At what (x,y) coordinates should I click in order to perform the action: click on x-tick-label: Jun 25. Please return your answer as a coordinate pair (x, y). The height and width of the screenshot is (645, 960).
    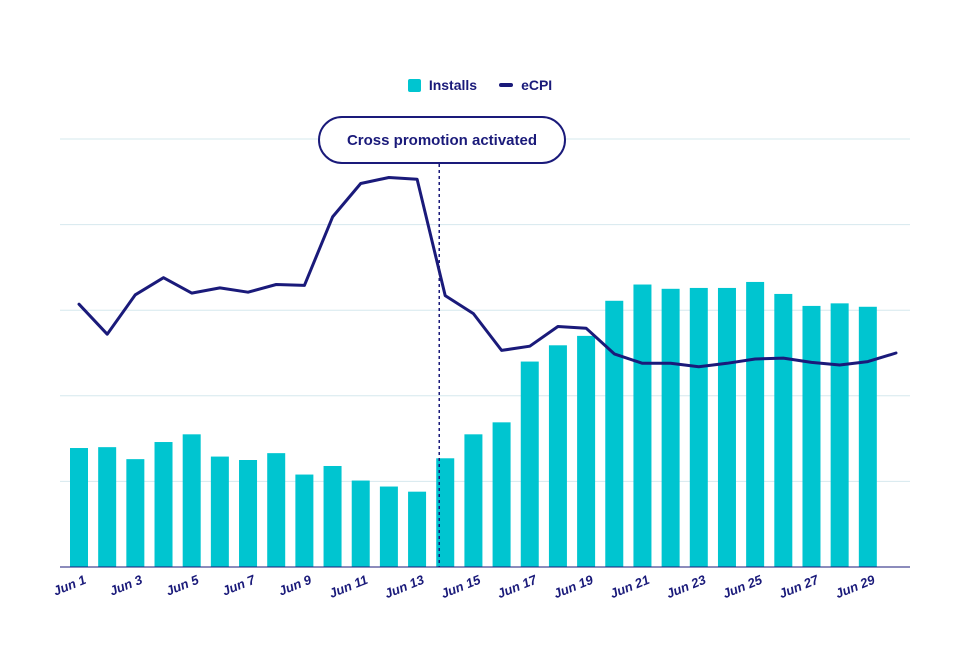
    Looking at the image, I should click on (742, 587).